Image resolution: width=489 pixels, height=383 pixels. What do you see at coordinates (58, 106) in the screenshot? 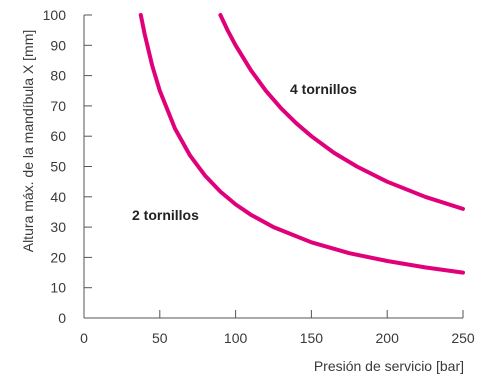
I see `y-tick-label-70: 70` at bounding box center [58, 106].